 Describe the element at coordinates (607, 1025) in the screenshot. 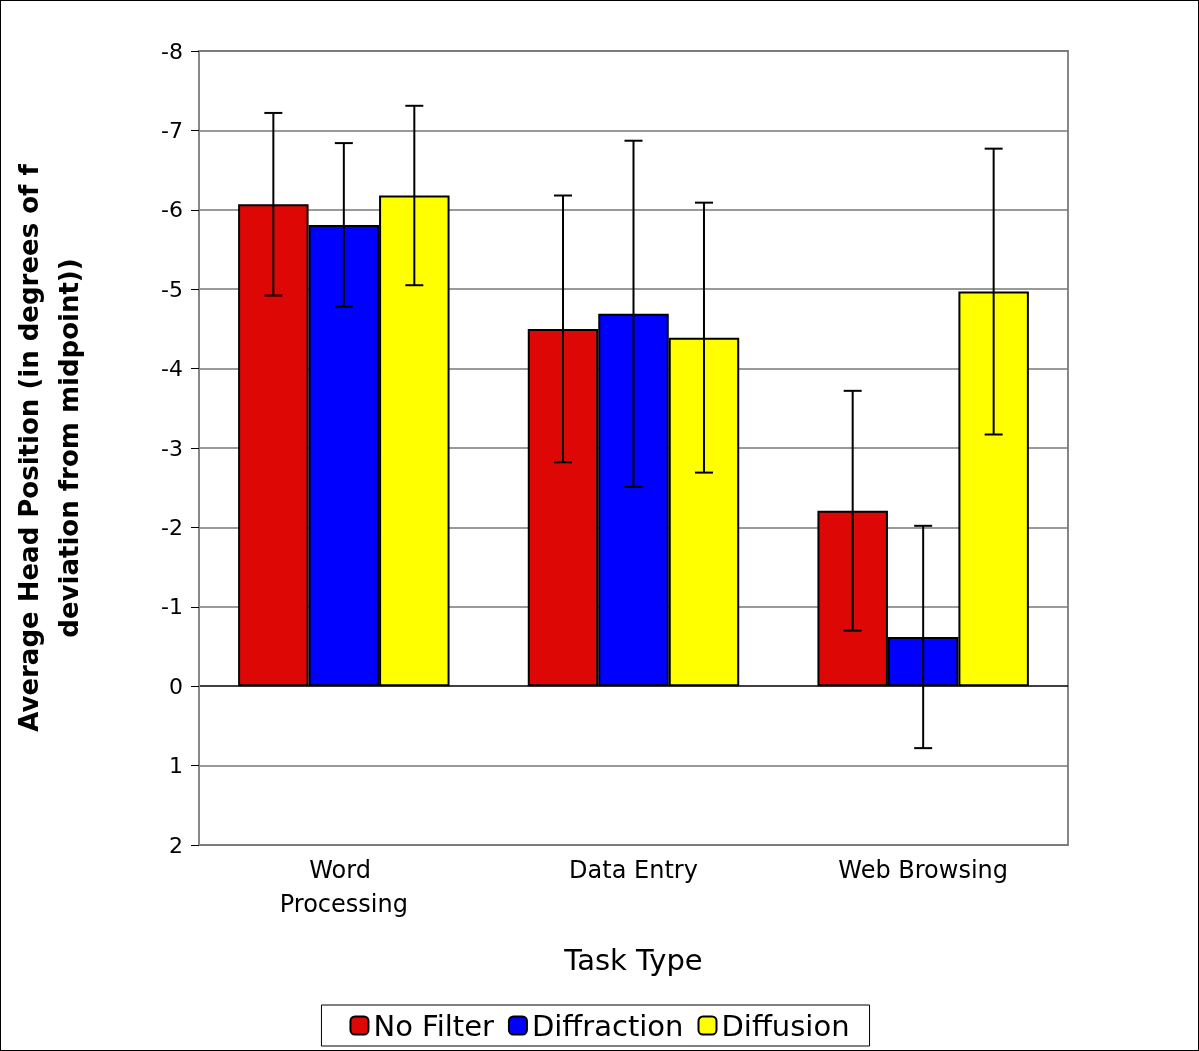

I see `legend-label: Diffraction` at that location.